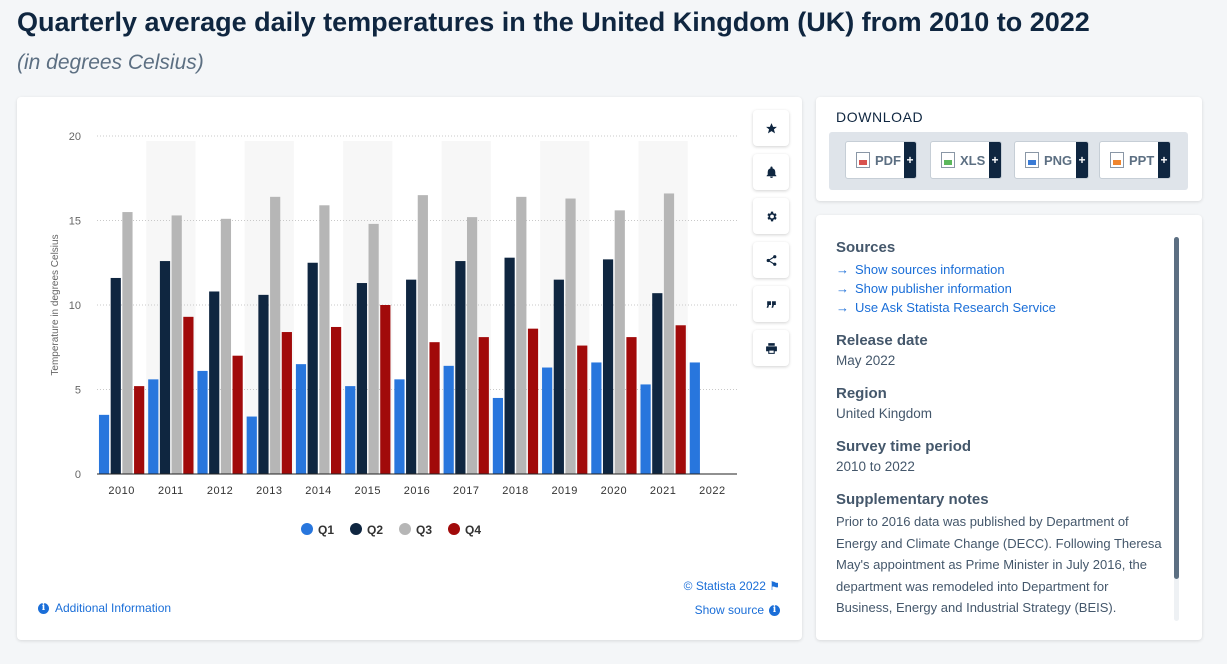 This screenshot has height=664, width=1227. What do you see at coordinates (933, 288) in the screenshot?
I see `show-publisher-label: Show publisher information` at bounding box center [933, 288].